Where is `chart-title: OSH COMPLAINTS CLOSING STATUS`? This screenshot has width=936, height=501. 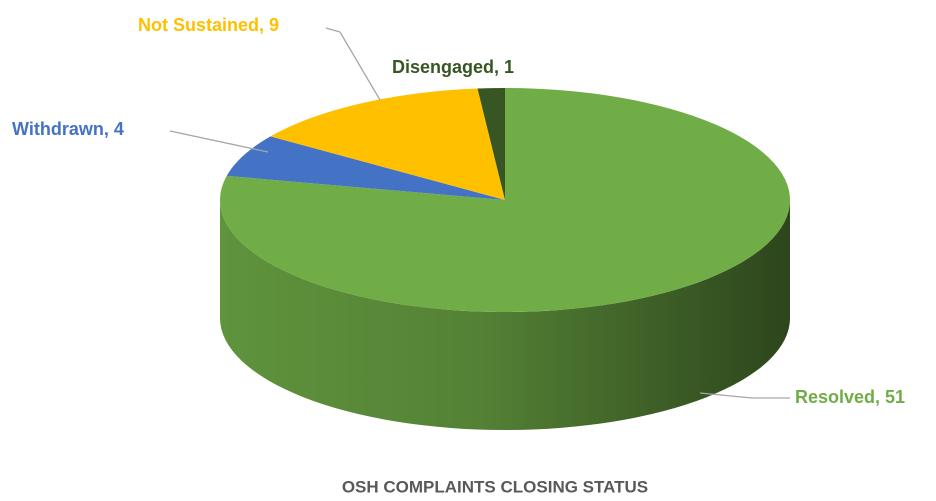
chart-title: OSH COMPLAINTS CLOSING STATUS is located at coordinates (495, 486).